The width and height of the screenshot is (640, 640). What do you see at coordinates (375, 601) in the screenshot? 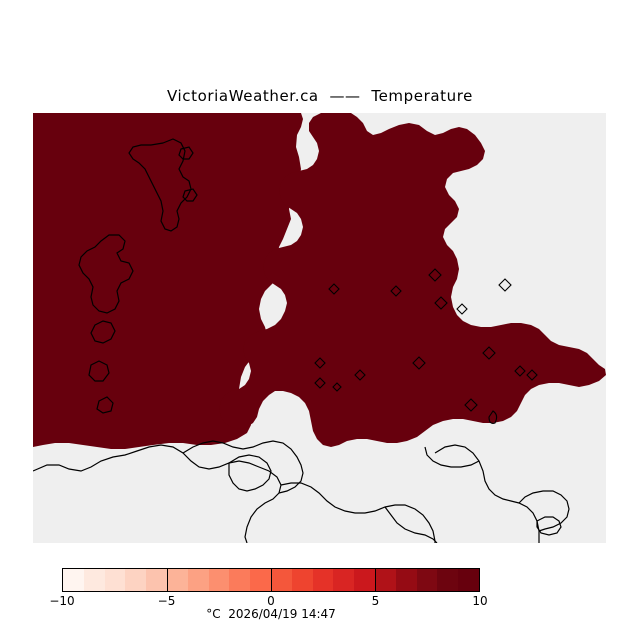
I see `colorbar-tick-label: 5` at bounding box center [375, 601].